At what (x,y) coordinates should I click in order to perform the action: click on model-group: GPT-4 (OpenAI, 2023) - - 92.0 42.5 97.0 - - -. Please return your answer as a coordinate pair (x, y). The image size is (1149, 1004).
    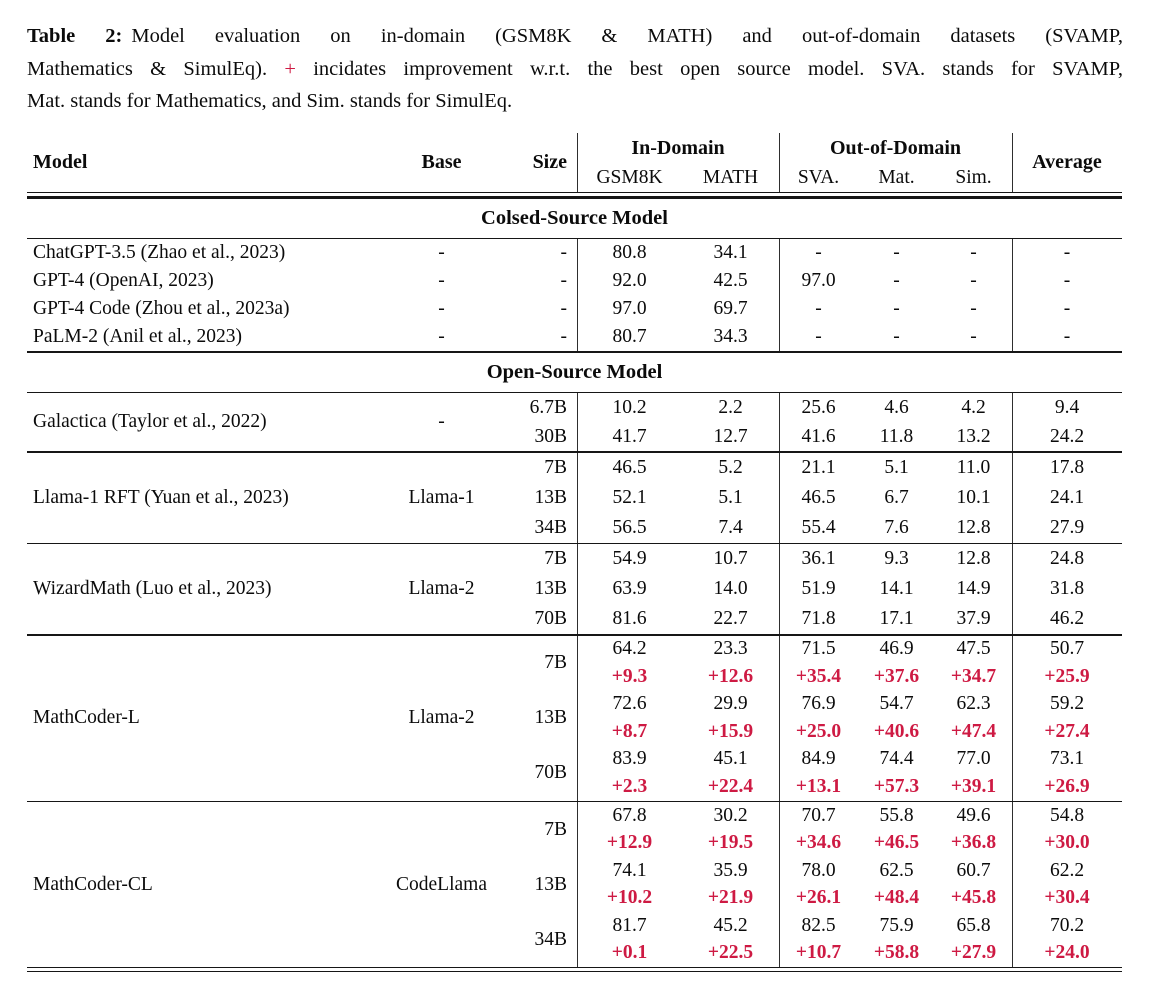
    Looking at the image, I should click on (574, 281).